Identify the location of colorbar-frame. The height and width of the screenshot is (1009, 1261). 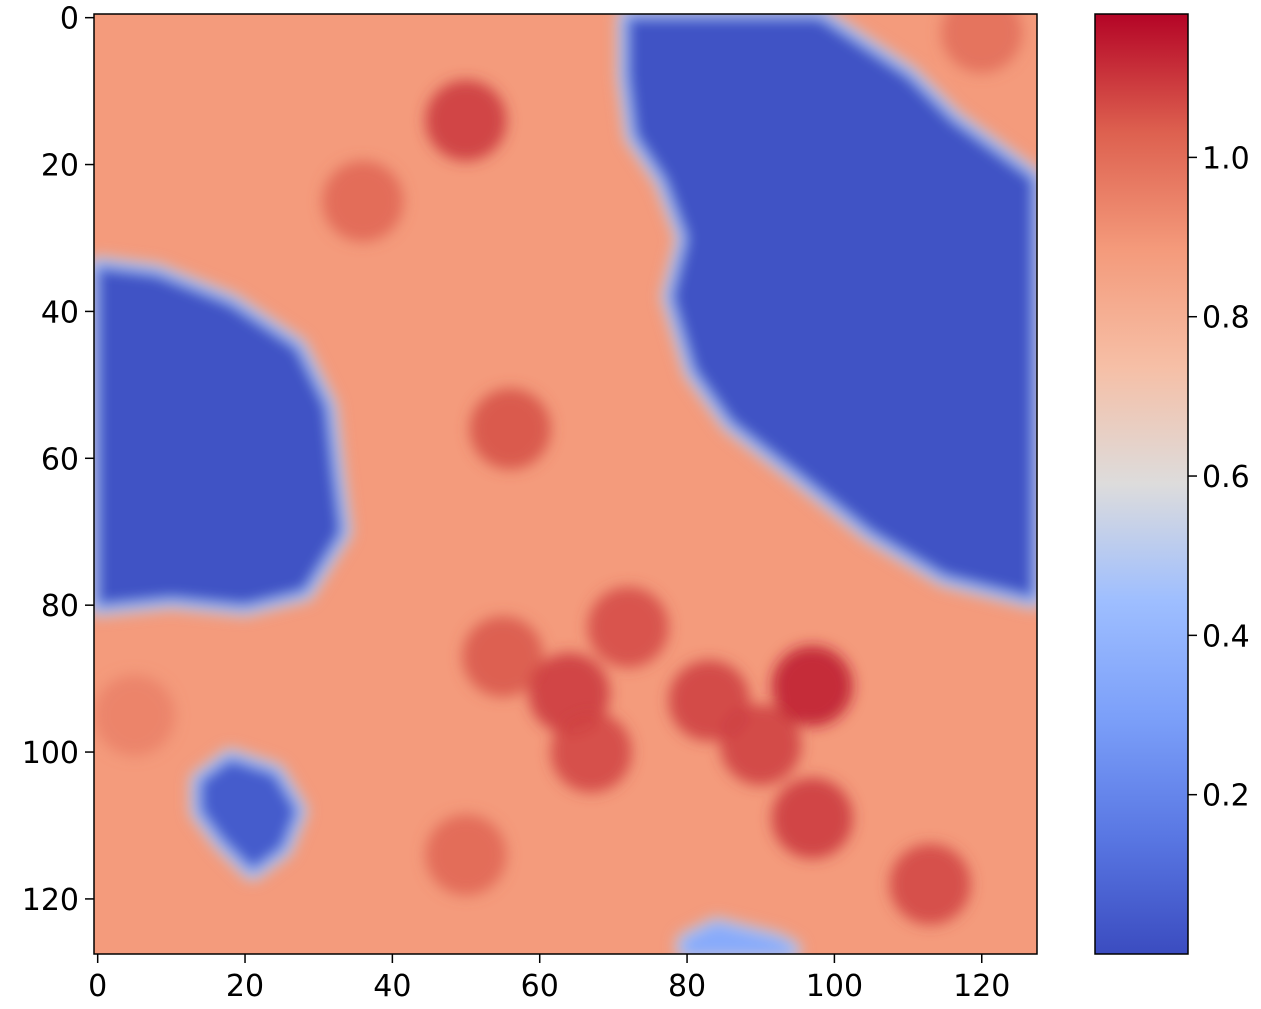
(1141, 484).